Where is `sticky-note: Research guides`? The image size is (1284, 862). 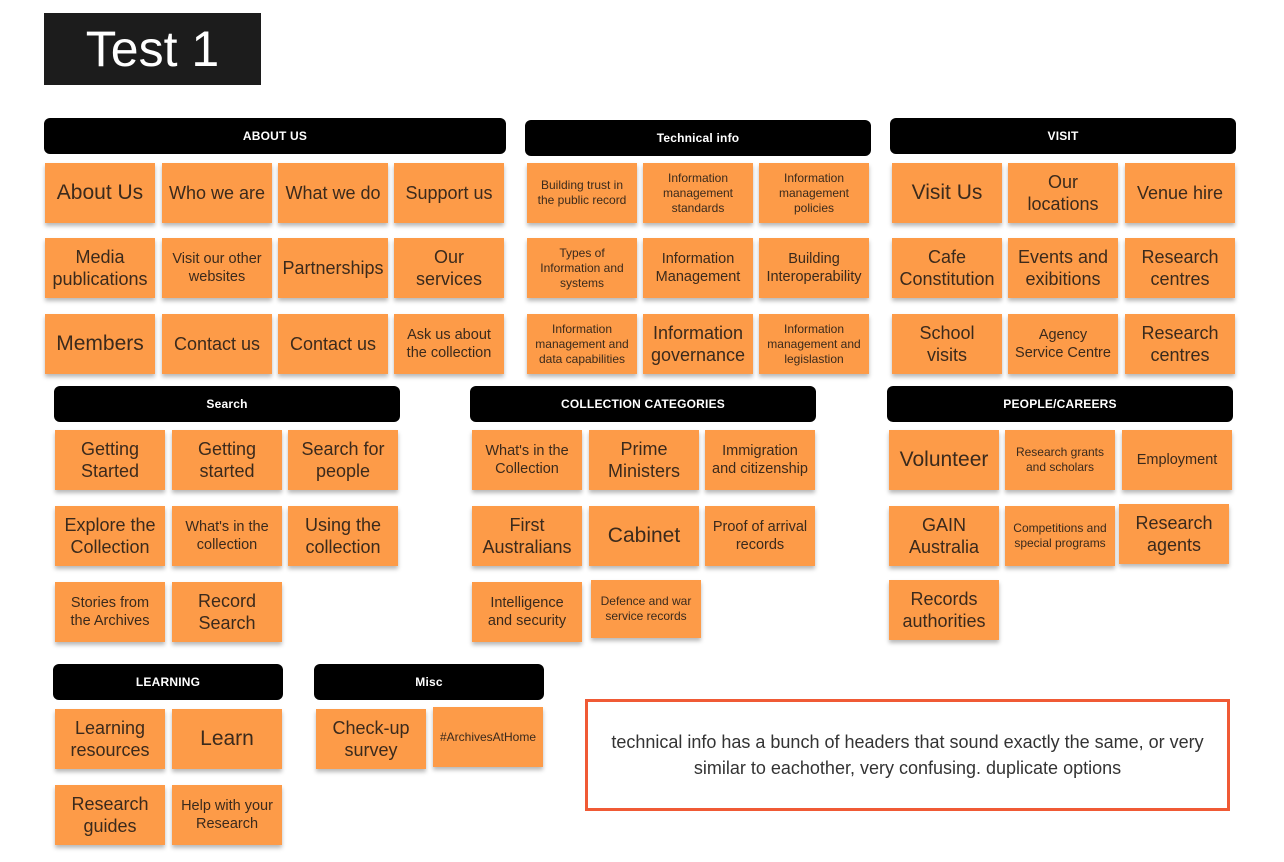
sticky-note: Research guides is located at coordinates (110, 815).